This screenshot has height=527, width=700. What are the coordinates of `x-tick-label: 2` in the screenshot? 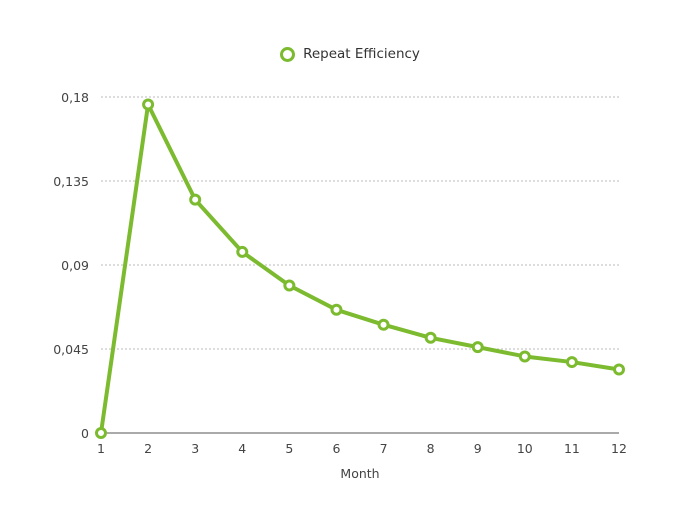 It's located at (148, 448).